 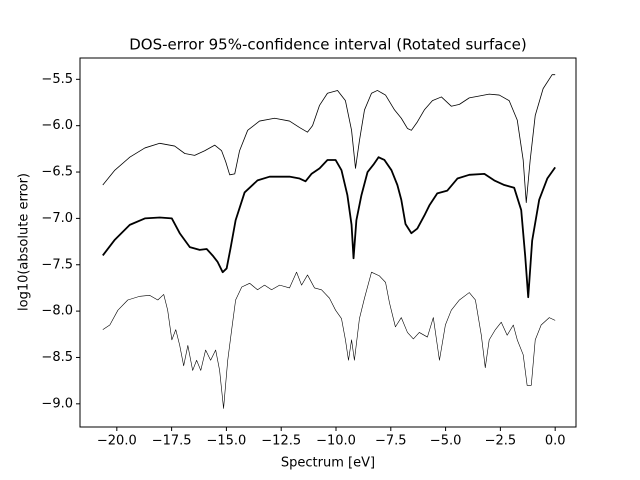 What do you see at coordinates (57, 403) in the screenshot?
I see `y-tick-label: −9.0` at bounding box center [57, 403].